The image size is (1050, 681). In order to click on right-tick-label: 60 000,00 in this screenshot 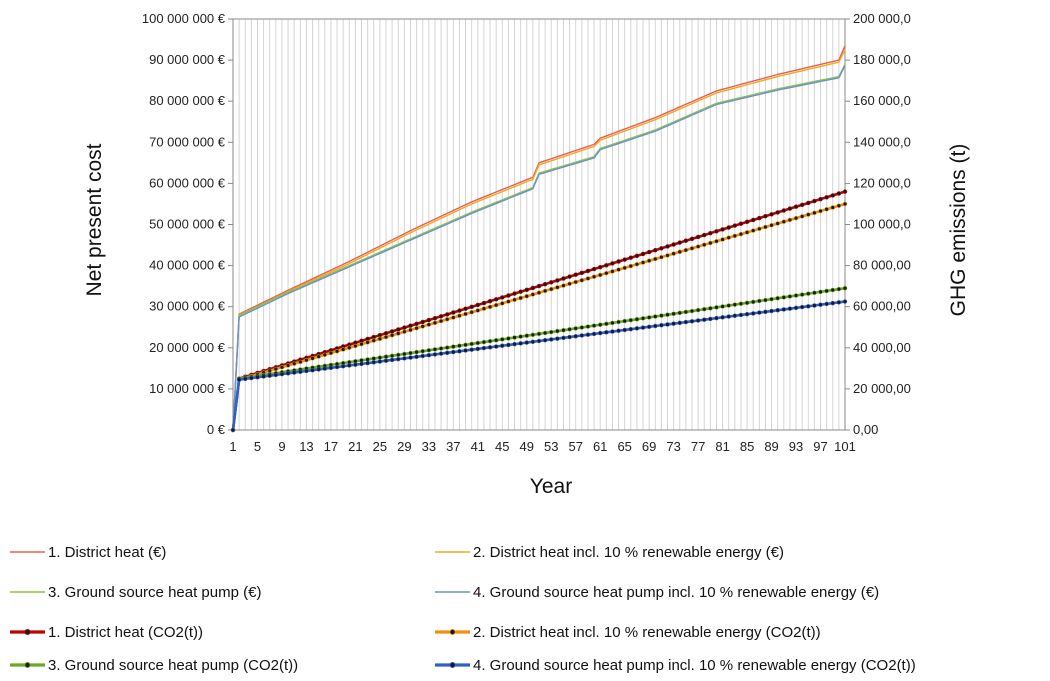, I will do `click(882, 306)`.